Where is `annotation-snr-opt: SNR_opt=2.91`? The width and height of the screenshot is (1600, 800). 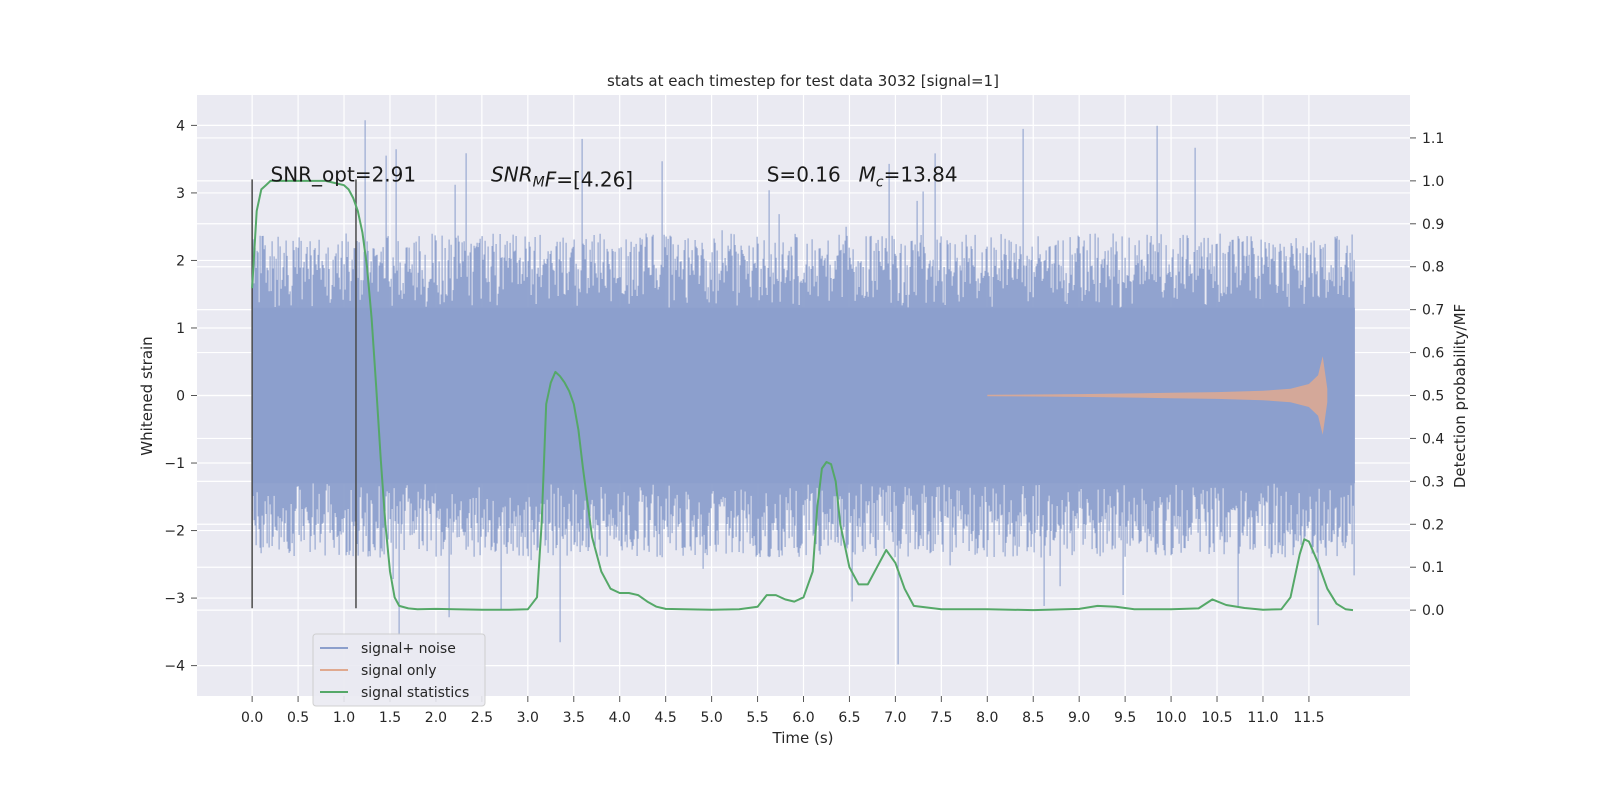 annotation-snr-opt: SNR_opt=2.91 is located at coordinates (344, 174).